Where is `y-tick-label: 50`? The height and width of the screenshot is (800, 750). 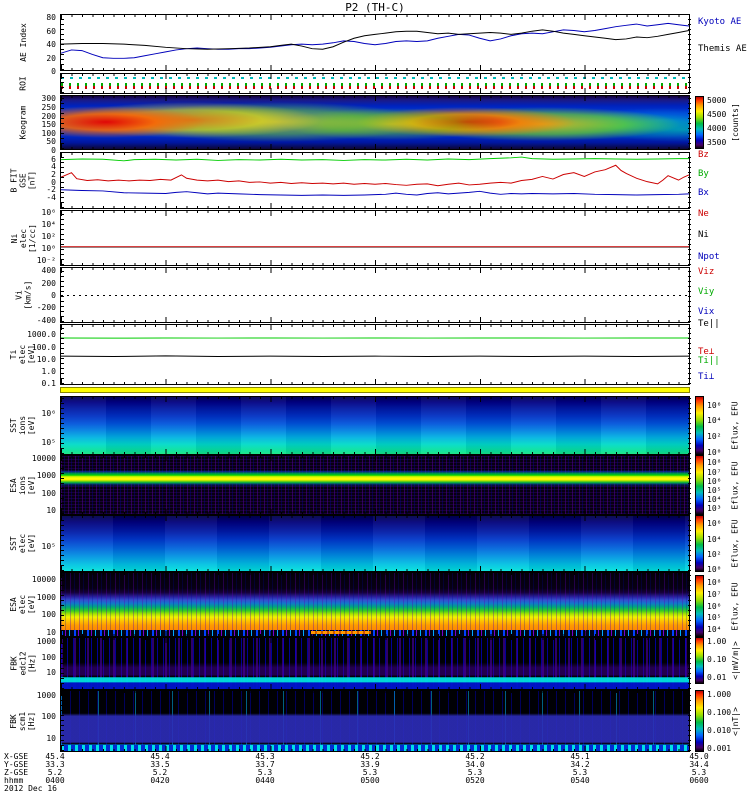
y-tick-label: 50 is located at coordinates (51, 142).